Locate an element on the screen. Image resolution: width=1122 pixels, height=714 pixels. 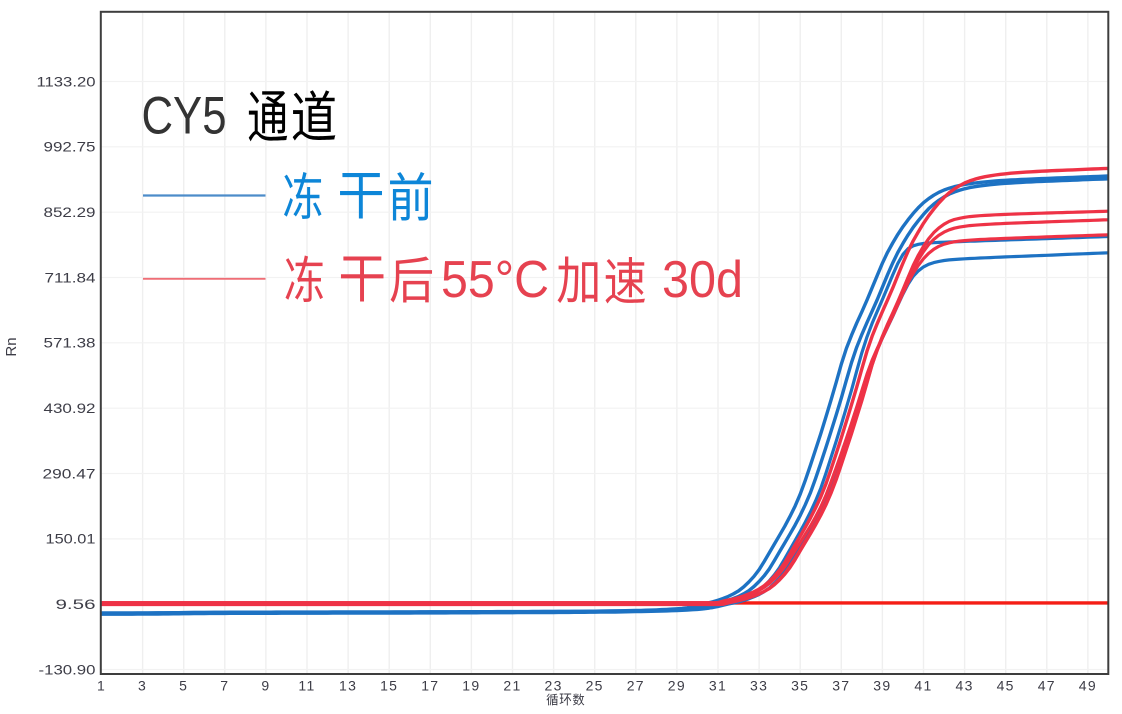
svg-text: 43 is located at coordinates (965, 686).